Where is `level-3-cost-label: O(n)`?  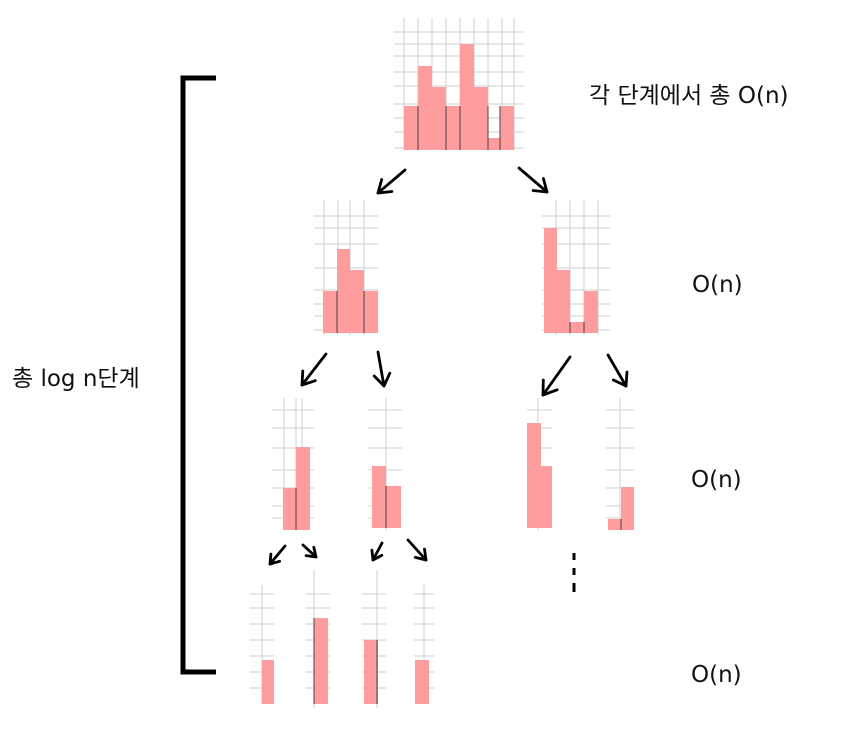 level-3-cost-label: O(n) is located at coordinates (716, 675).